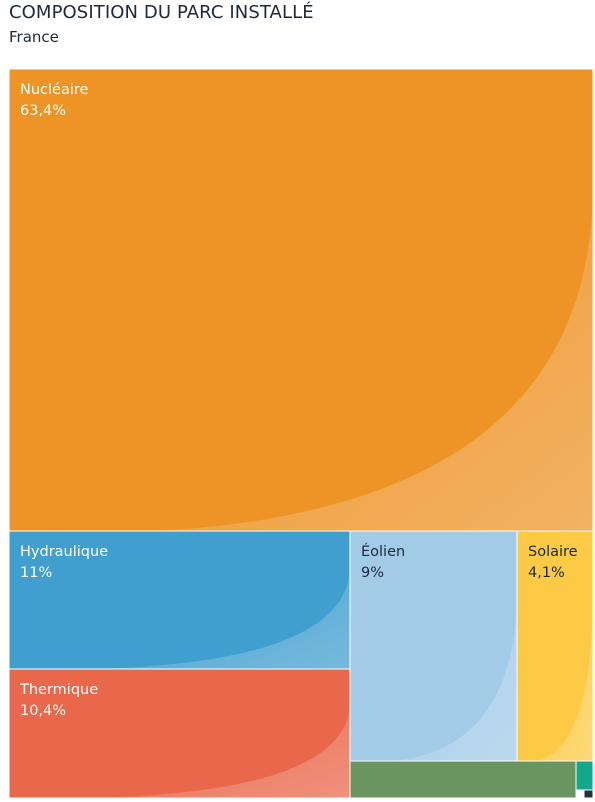 The height and width of the screenshot is (802, 595). I want to click on tile-thermique: Thermique 10,4%, so click(179, 733).